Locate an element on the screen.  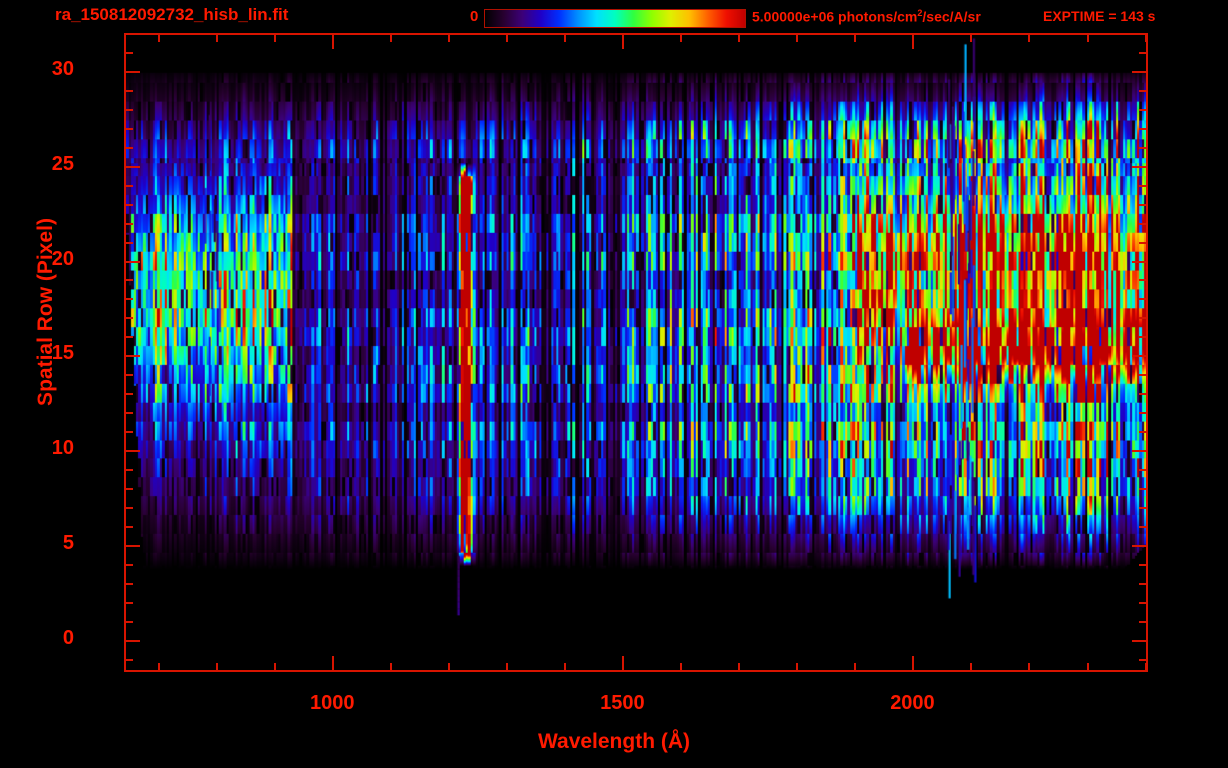
x-tick-label: 2000 is located at coordinates (912, 703).